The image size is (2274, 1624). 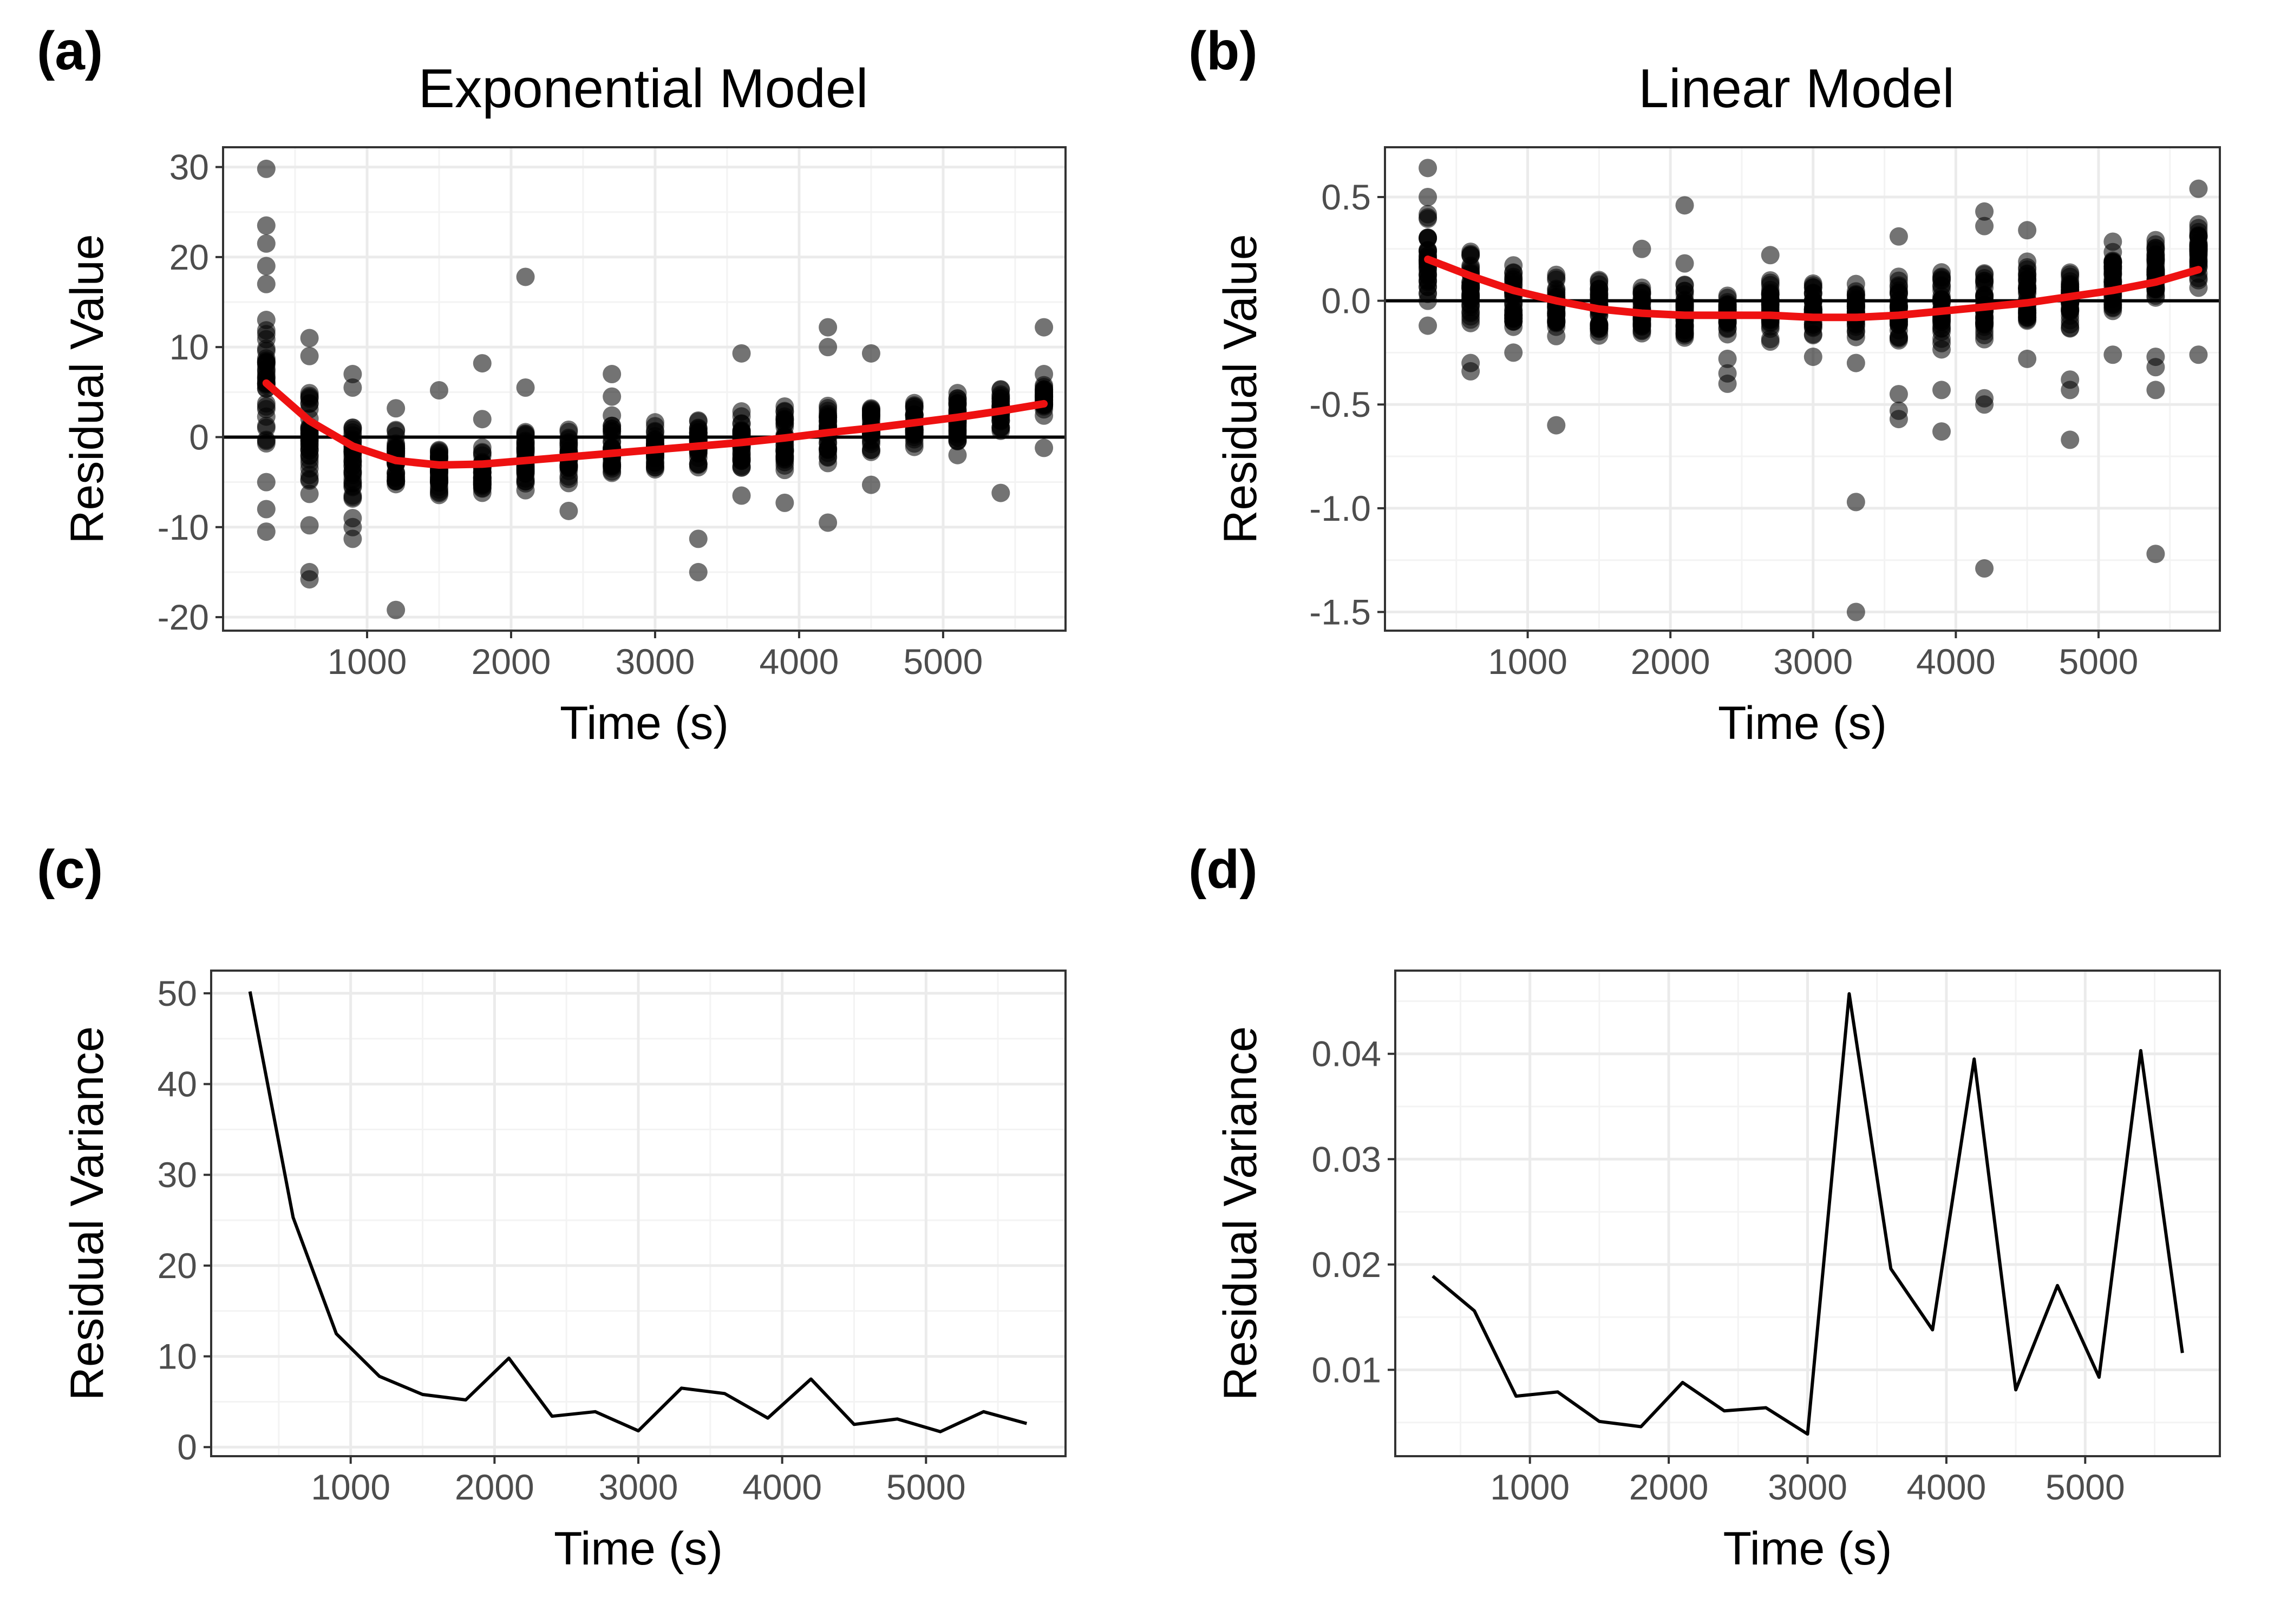 I want to click on panel-b-tag: (b), so click(x=1223, y=51).